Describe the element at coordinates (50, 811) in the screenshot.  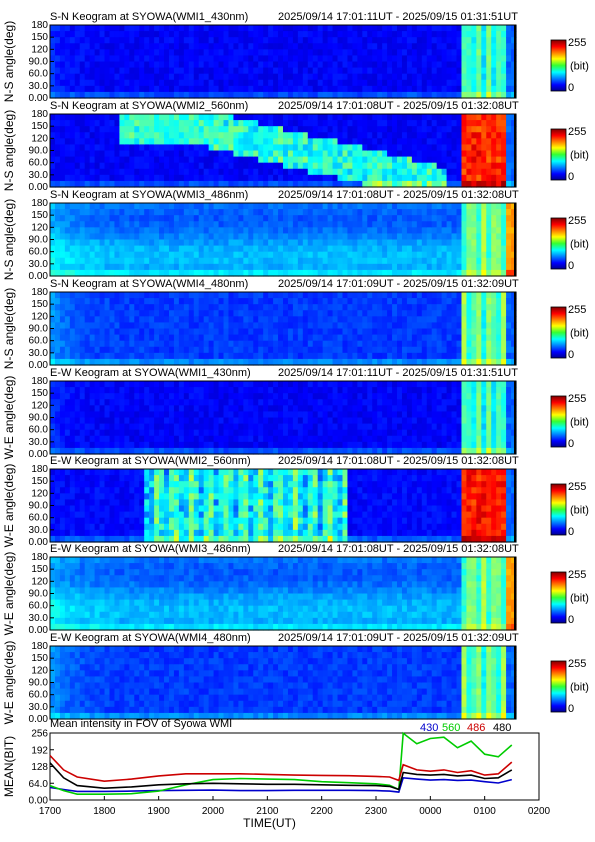
I see `xtick-label: 1700` at that location.